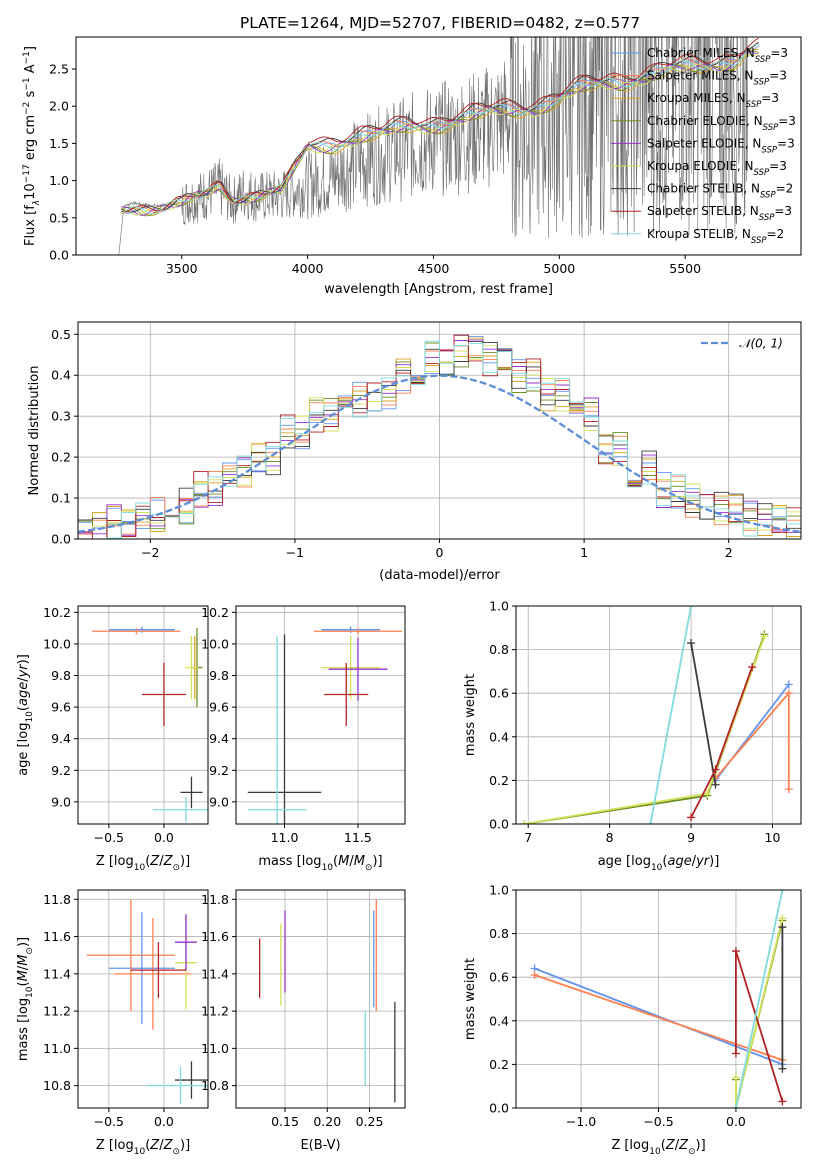 This screenshot has height=1170, width=819. Describe the element at coordinates (434, 268) in the screenshot. I see `x-tick-label: 4500` at that location.